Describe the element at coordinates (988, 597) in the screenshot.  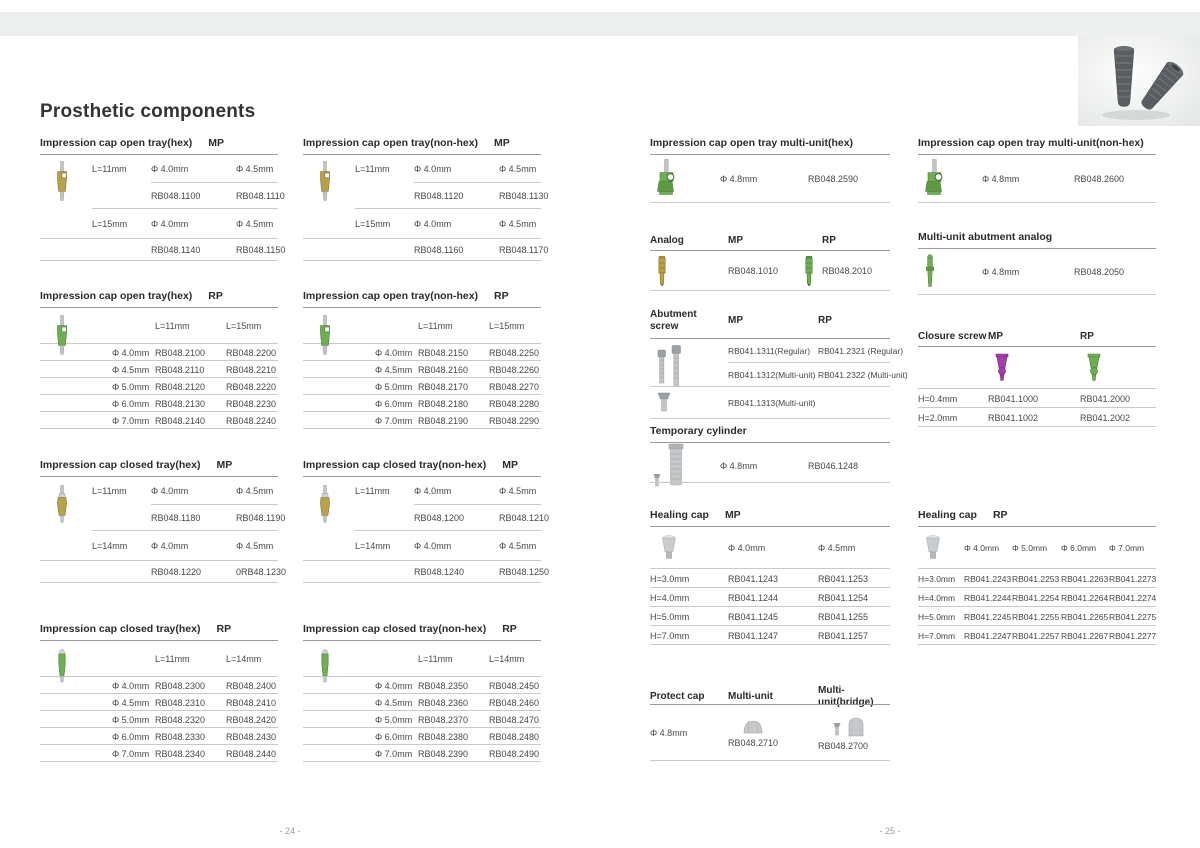
I see `part-number: RB041.2244` at that location.